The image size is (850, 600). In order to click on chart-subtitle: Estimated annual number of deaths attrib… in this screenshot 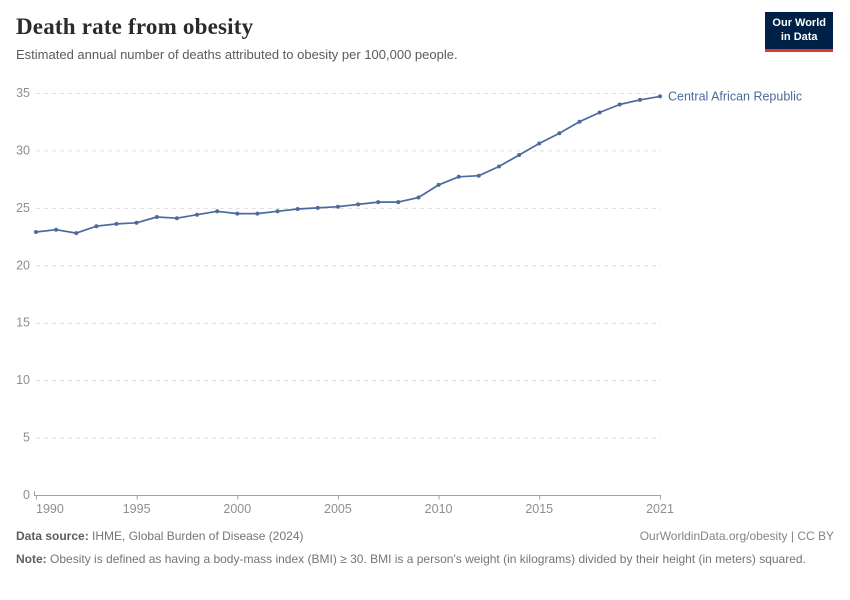, I will do `click(237, 54)`.